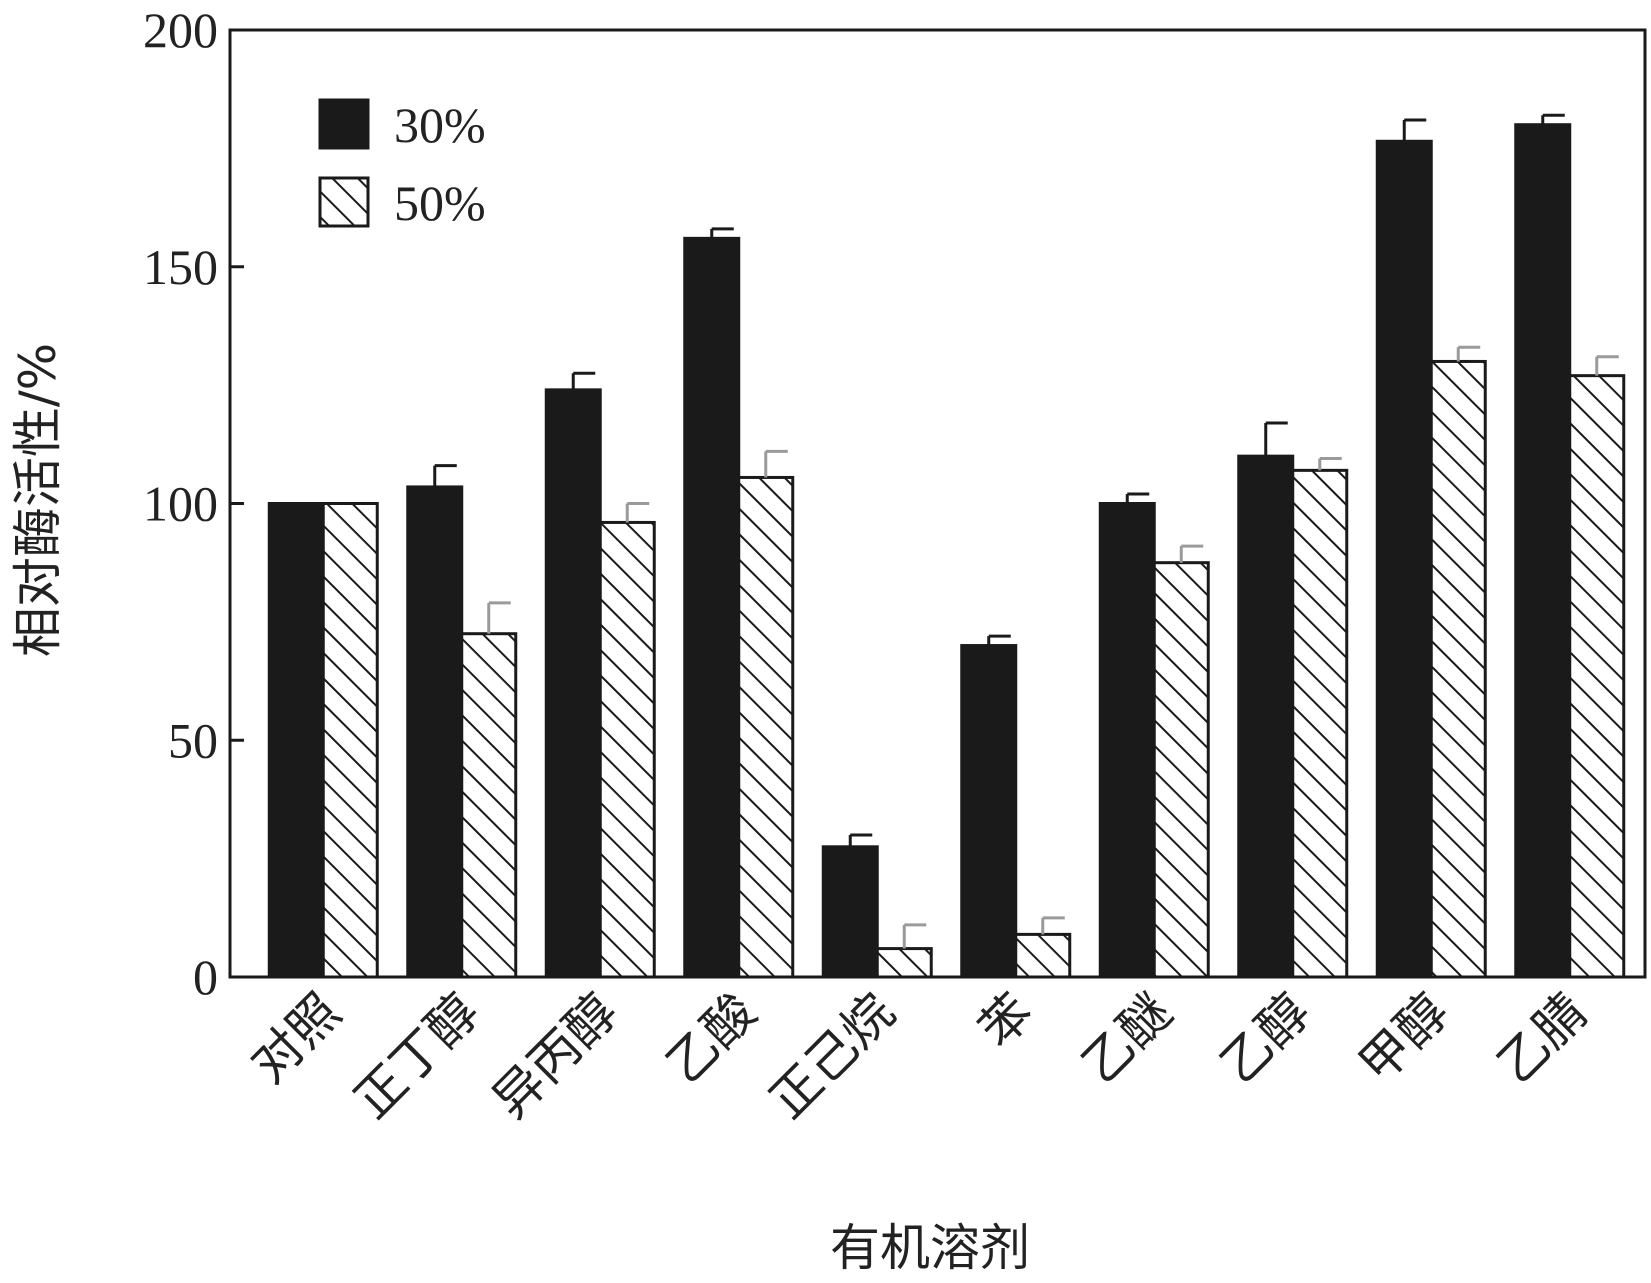 This screenshot has width=1651, height=1283. I want to click on x-category-label-5: 苯, so click(1006, 1020).